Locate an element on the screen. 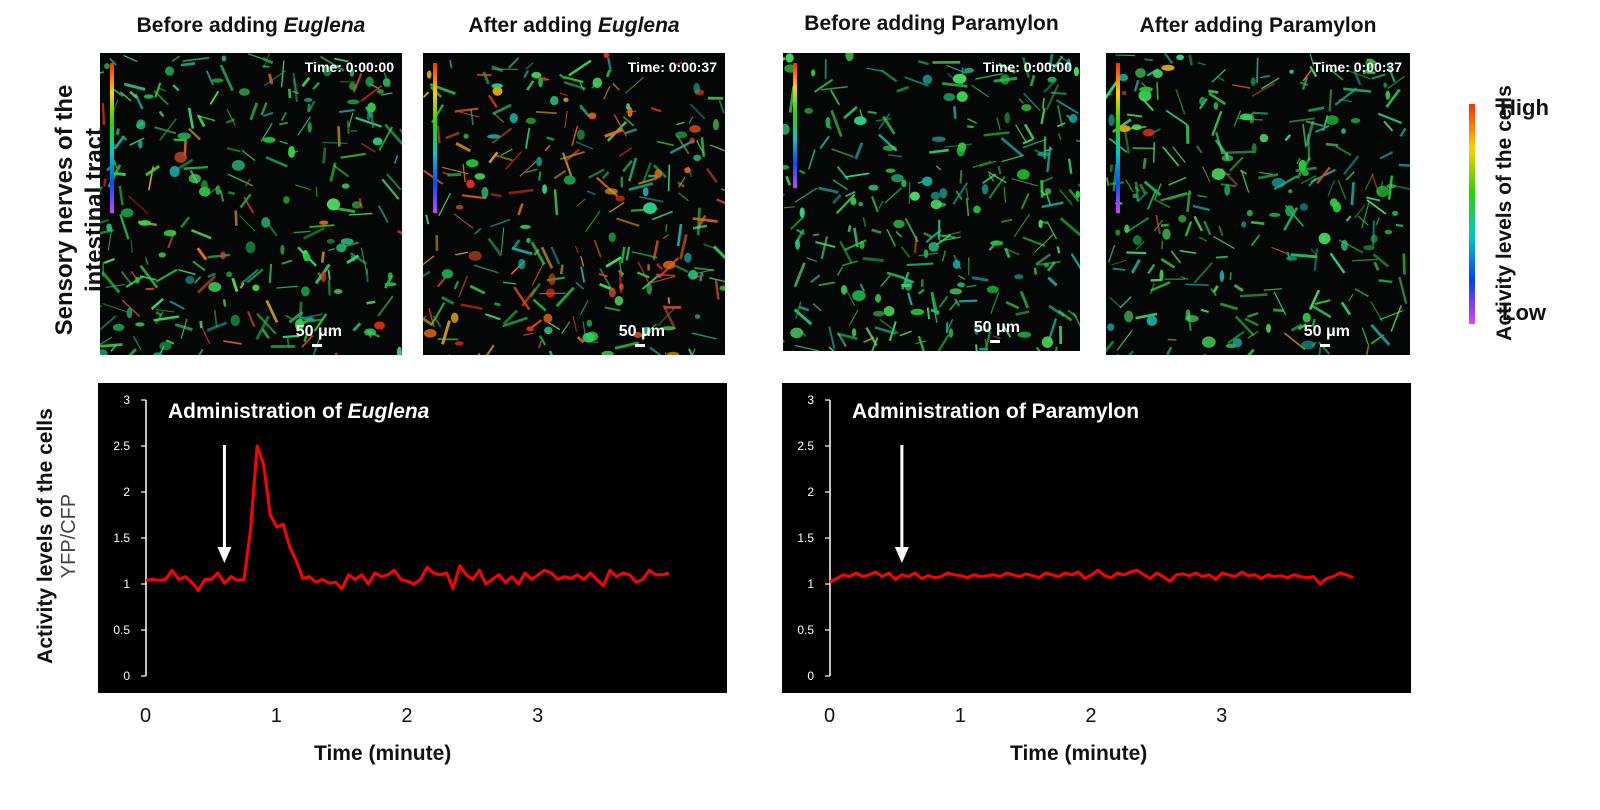 This screenshot has width=1600, height=810. plot-title-italic: Euglena is located at coordinates (389, 411).